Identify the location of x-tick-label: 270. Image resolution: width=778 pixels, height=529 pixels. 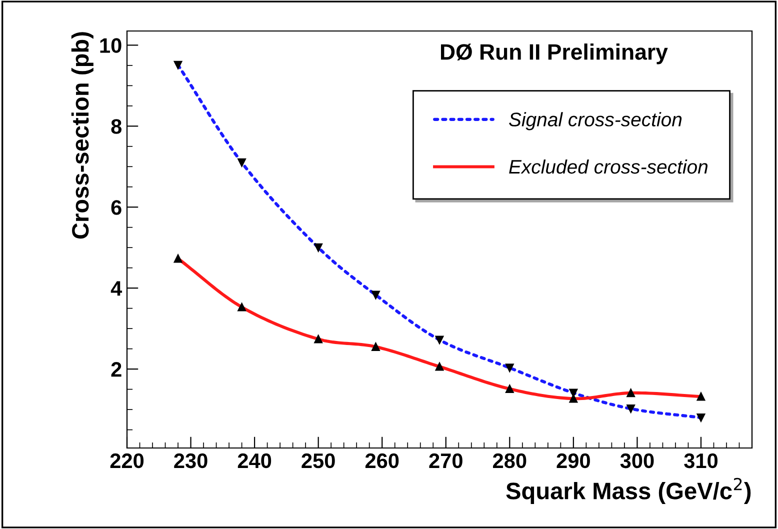
(445, 460).